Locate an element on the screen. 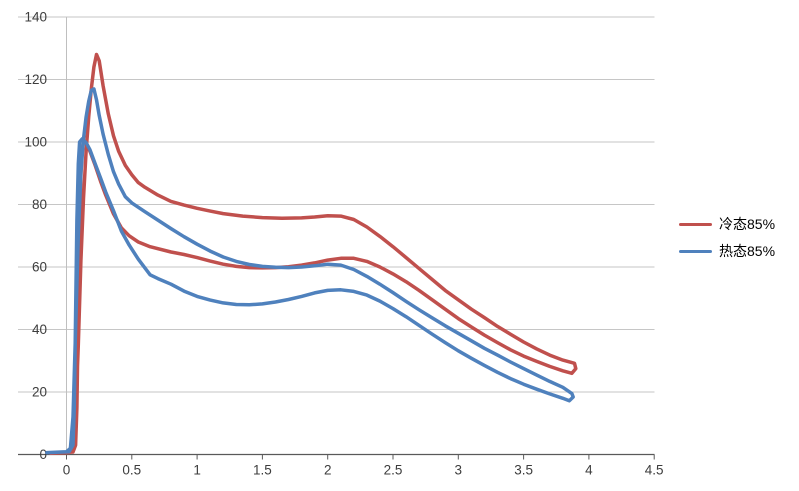 The image size is (799, 491). y-tick-label: 0 is located at coordinates (43, 454).